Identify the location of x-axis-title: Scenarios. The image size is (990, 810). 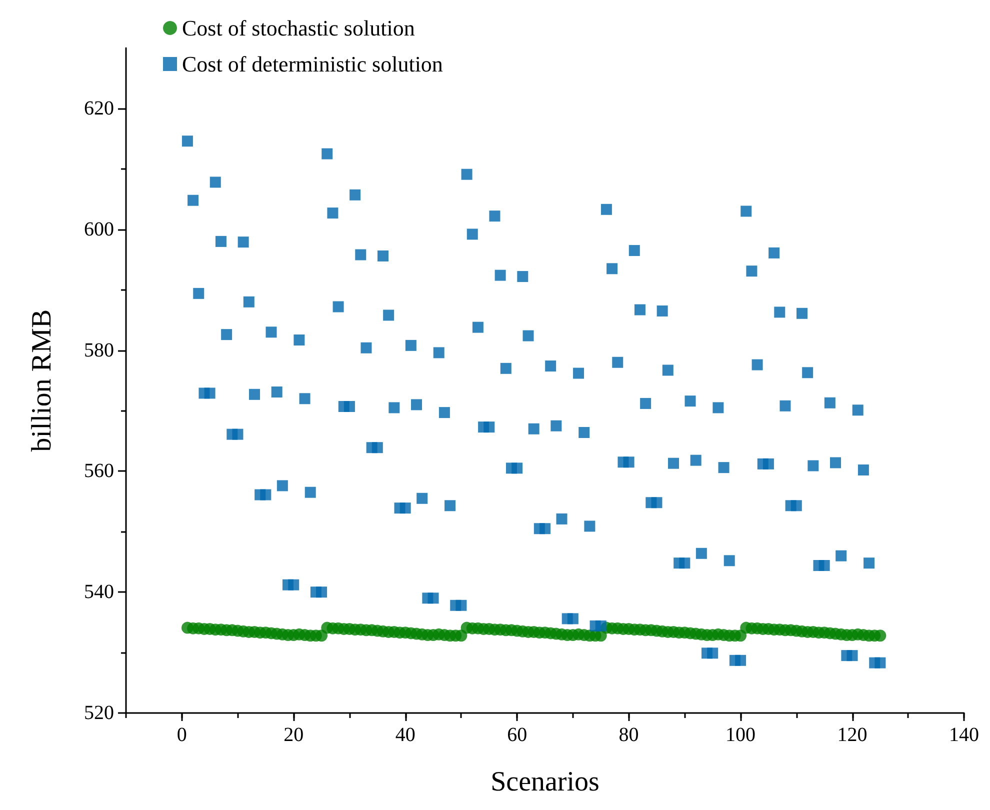
(545, 782).